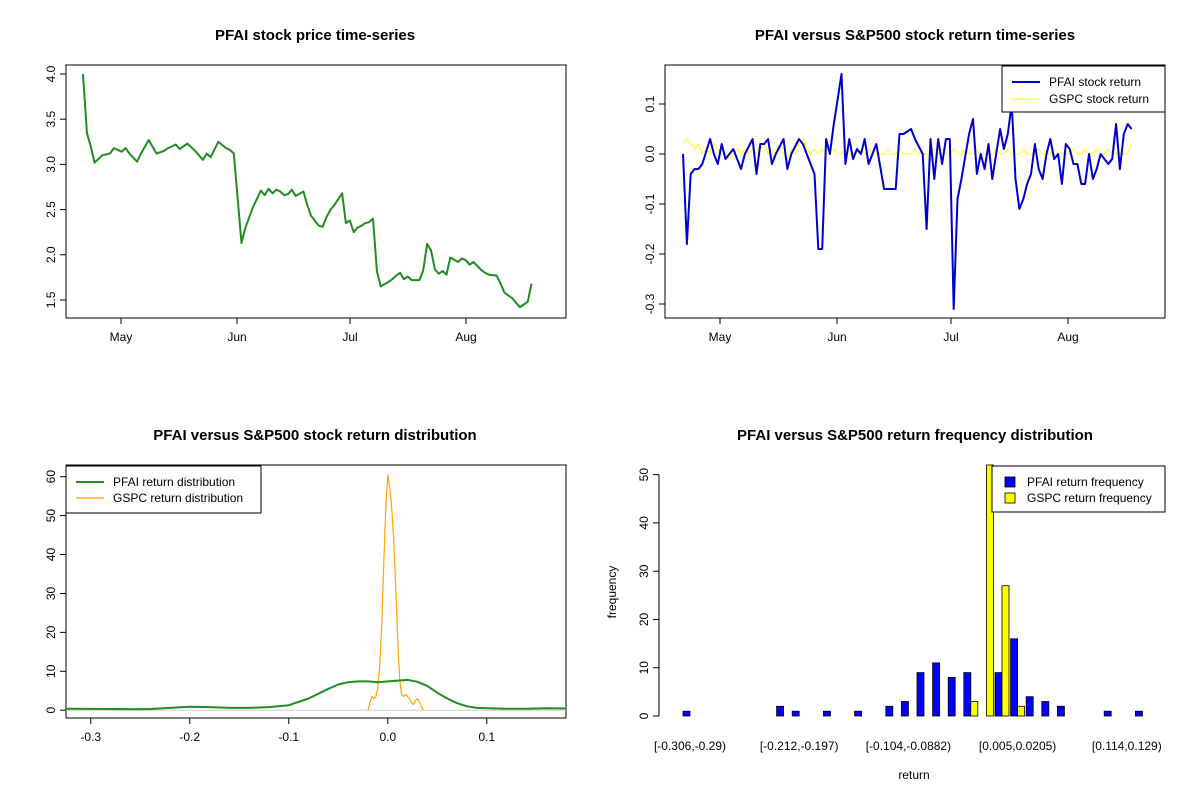 The height and width of the screenshot is (800, 1200). What do you see at coordinates (1017, 746) in the screenshot?
I see `frequency-category-label: [0.005,0.0205)` at bounding box center [1017, 746].